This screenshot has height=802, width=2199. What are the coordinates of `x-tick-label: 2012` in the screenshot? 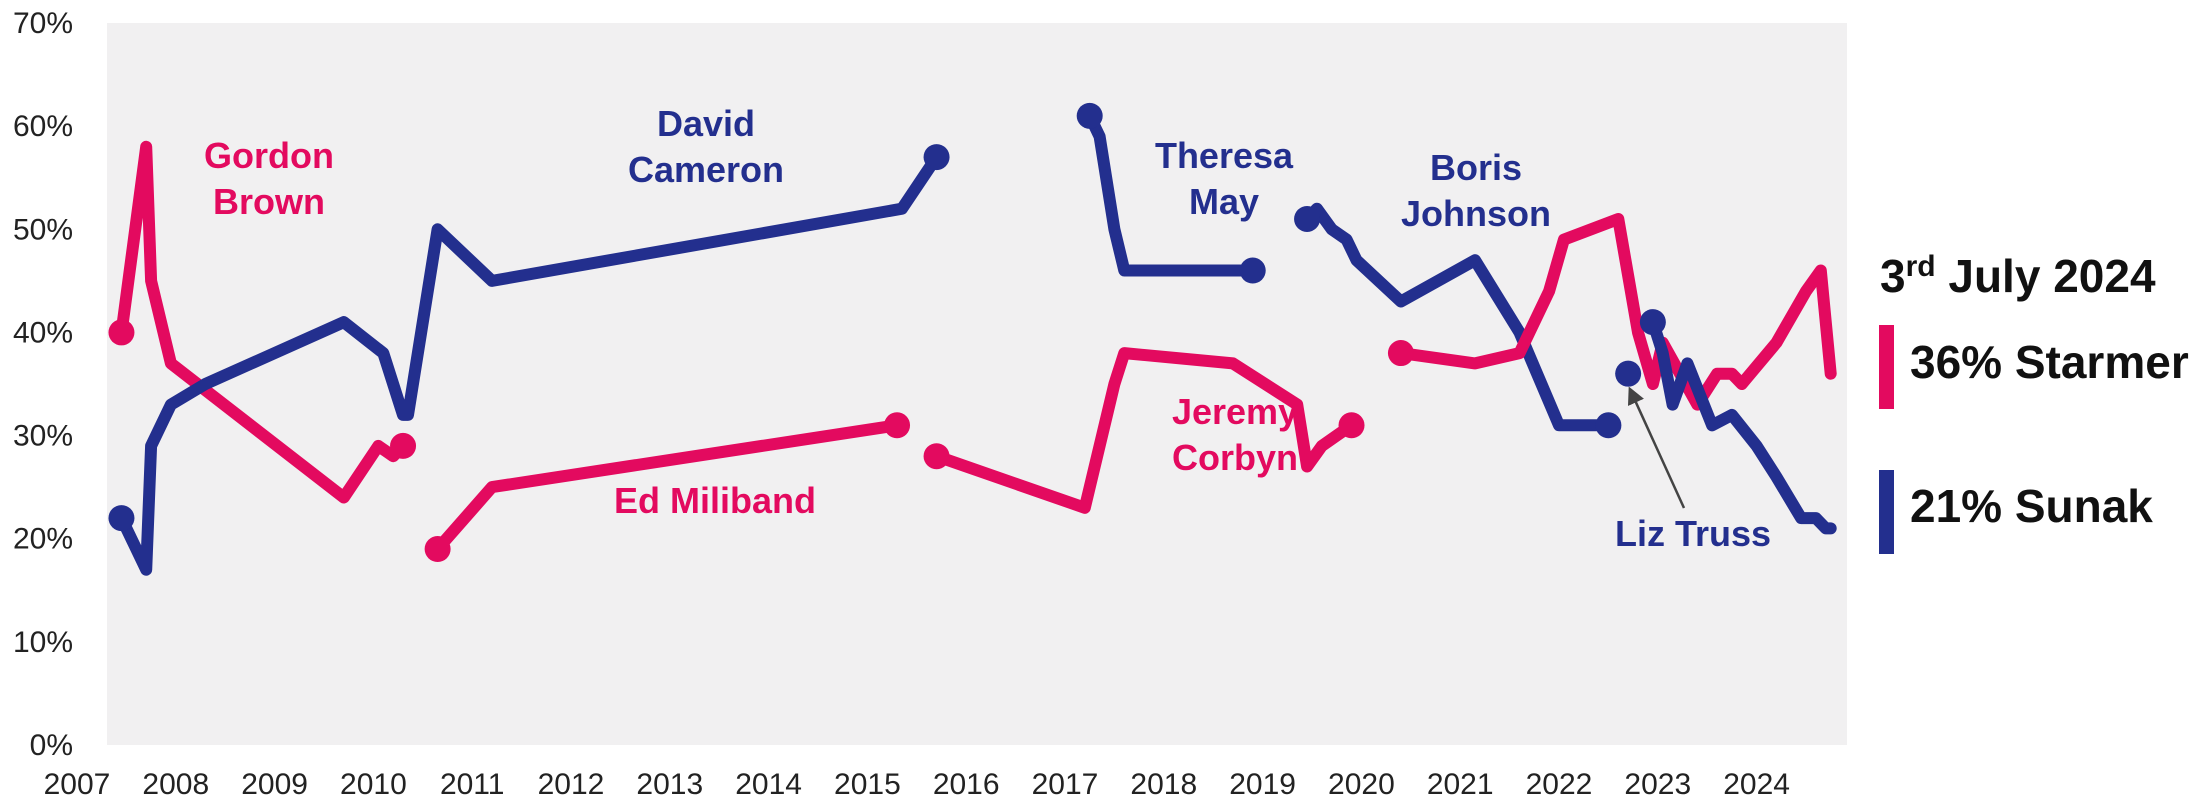 It's located at (571, 784).